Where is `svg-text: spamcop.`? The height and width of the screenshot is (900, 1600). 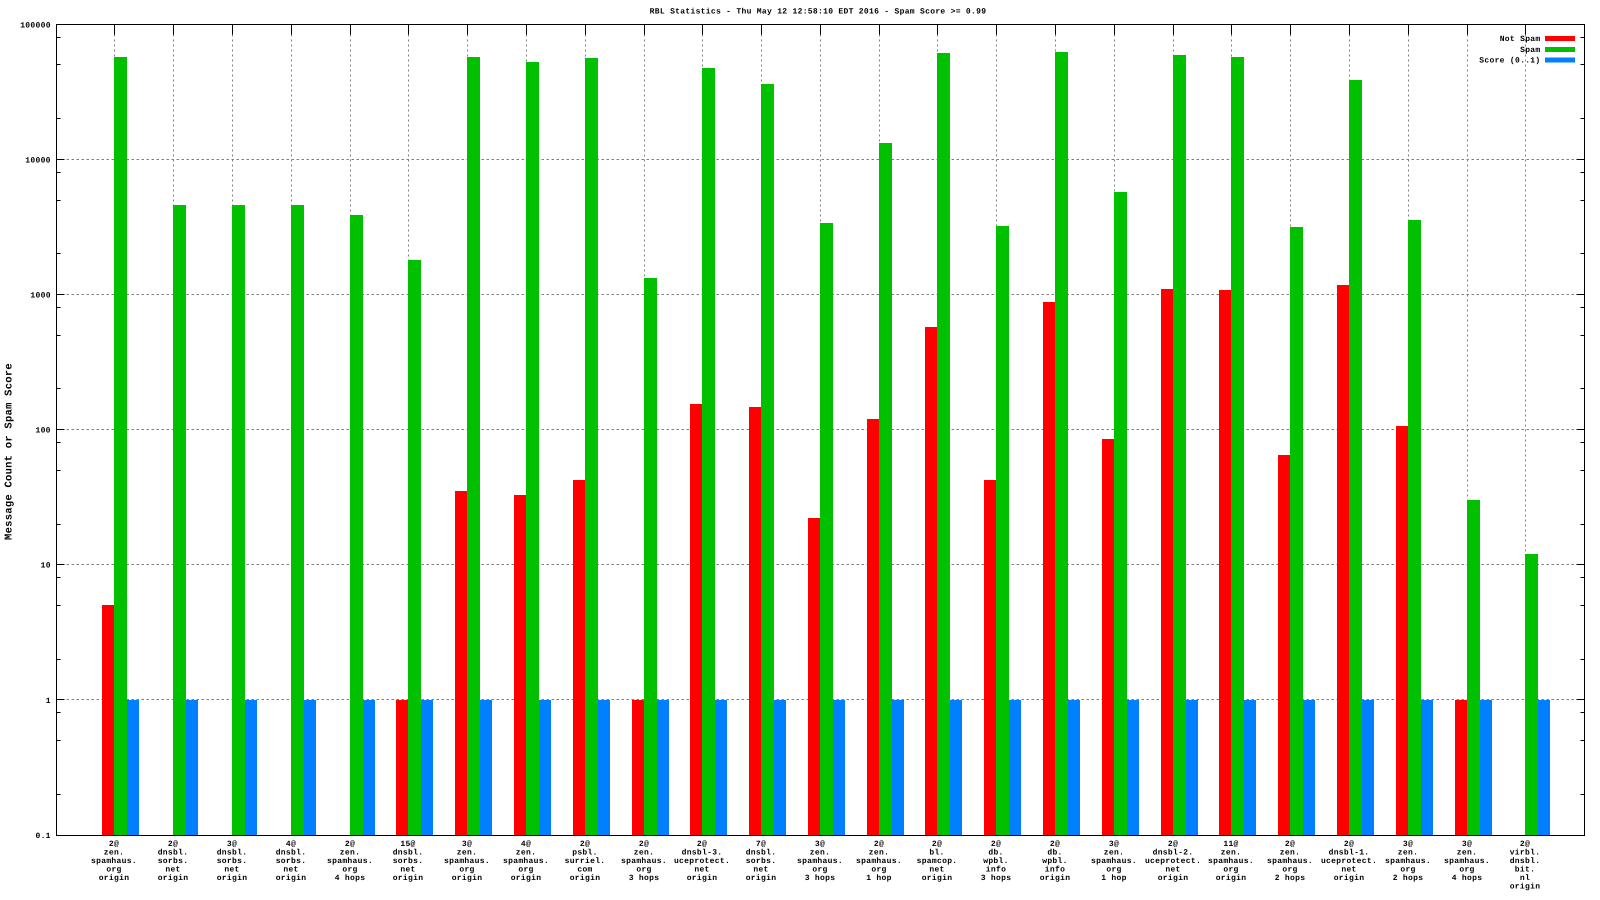 svg-text: spamcop. is located at coordinates (937, 861).